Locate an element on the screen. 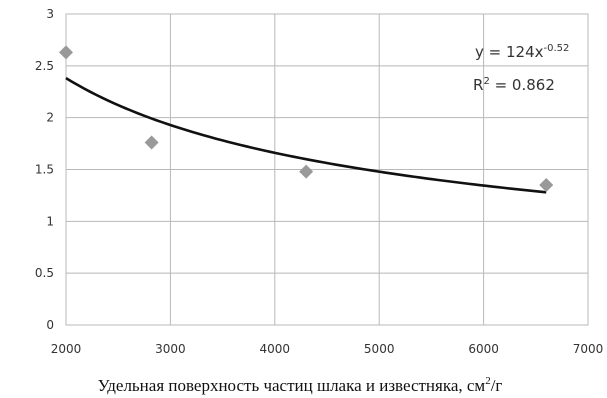 This screenshot has width=607, height=398. y-tick-label: 2.5 is located at coordinates (44, 66).